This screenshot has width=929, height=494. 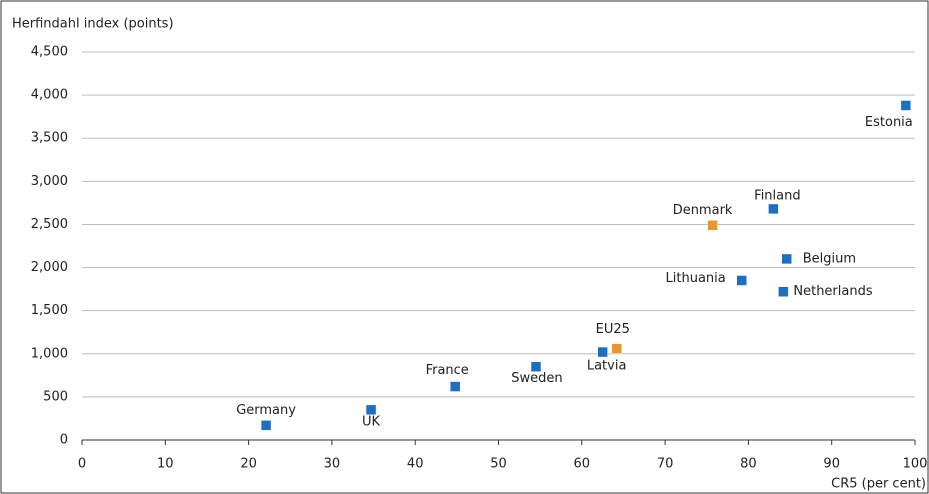 What do you see at coordinates (93, 24) in the screenshot?
I see `y-axis-title: Herfindahl index (points)` at bounding box center [93, 24].